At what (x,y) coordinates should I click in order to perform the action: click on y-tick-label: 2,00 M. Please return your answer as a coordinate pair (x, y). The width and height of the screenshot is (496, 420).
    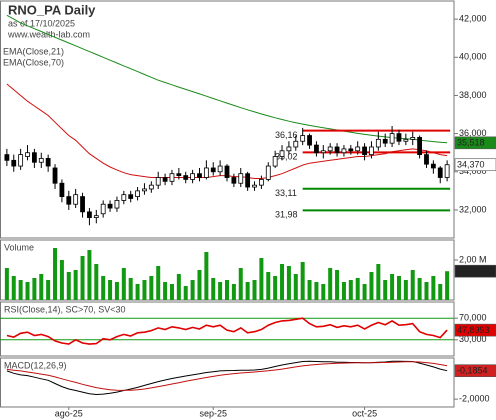
    Looking at the image, I should click on (473, 259).